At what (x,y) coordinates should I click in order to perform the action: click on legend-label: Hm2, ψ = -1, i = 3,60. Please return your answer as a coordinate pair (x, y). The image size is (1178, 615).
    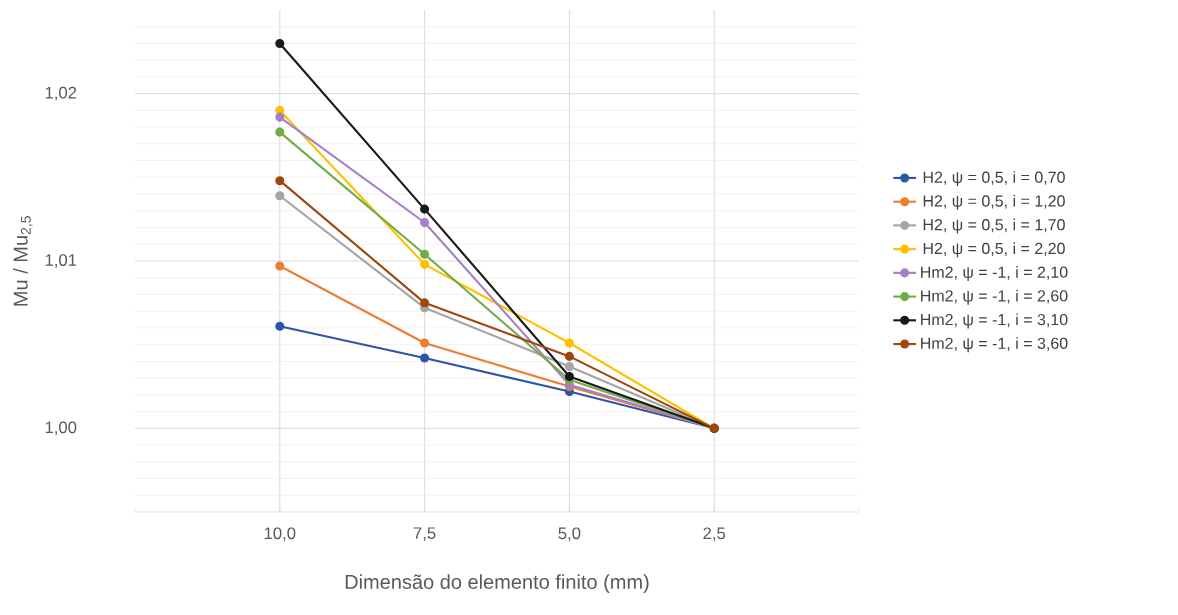
    Looking at the image, I should click on (994, 345).